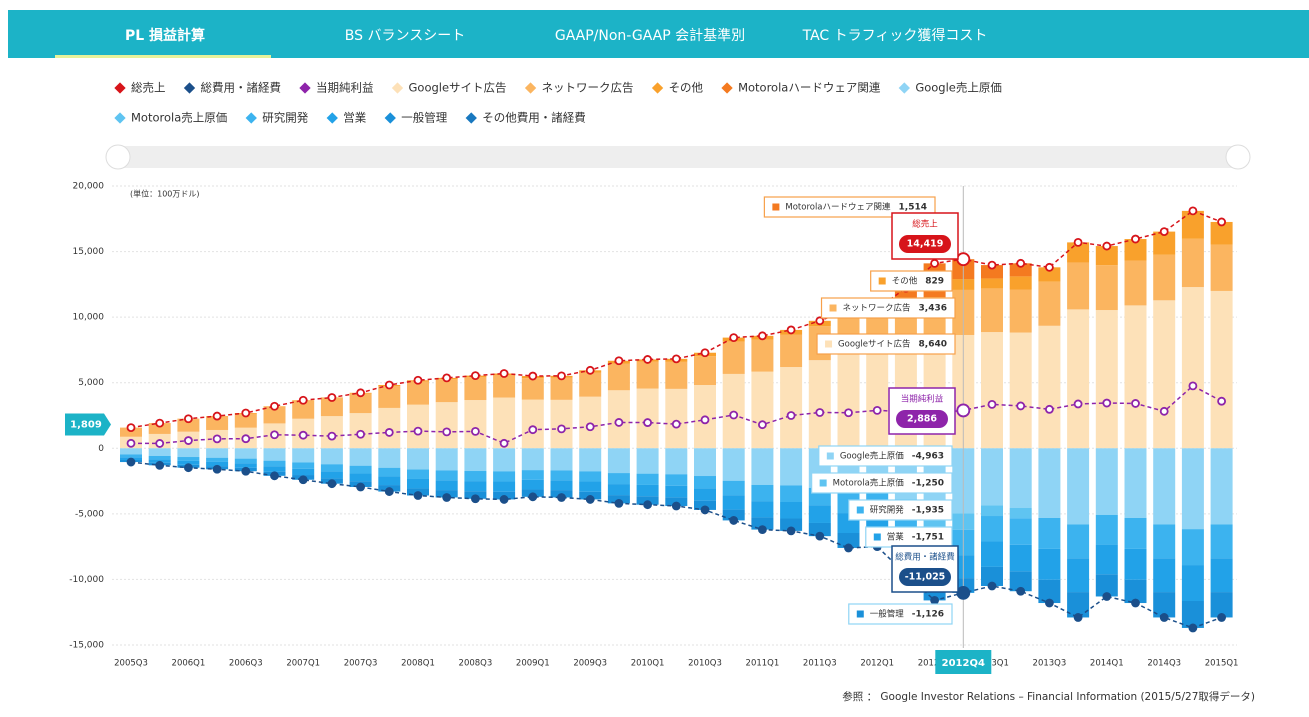 The width and height of the screenshot is (1309, 717). What do you see at coordinates (678, 157) in the screenshot?
I see `range-slider` at bounding box center [678, 157].